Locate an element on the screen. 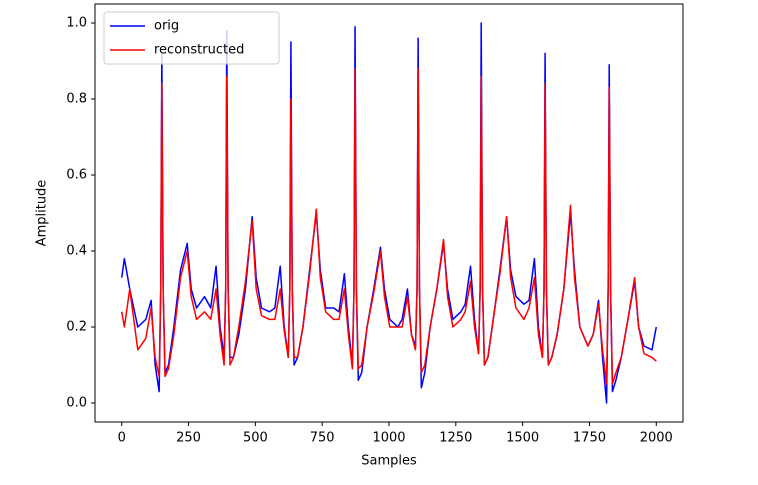  y-tick-label: 0.0 is located at coordinates (76, 403).